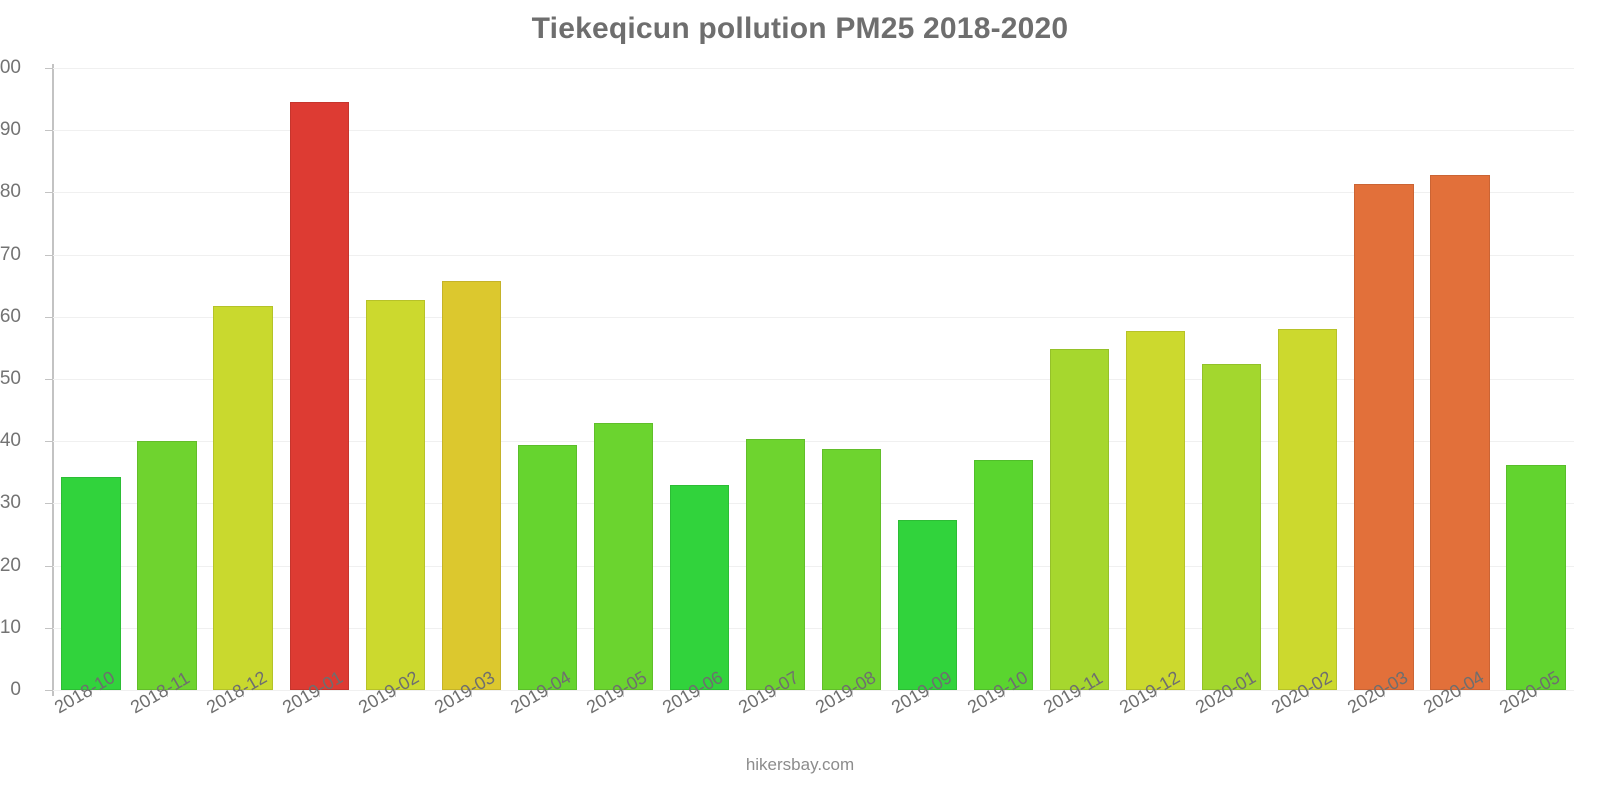 The image size is (1600, 800). What do you see at coordinates (10, 503) in the screenshot?
I see `y-tick-label: 30` at bounding box center [10, 503].